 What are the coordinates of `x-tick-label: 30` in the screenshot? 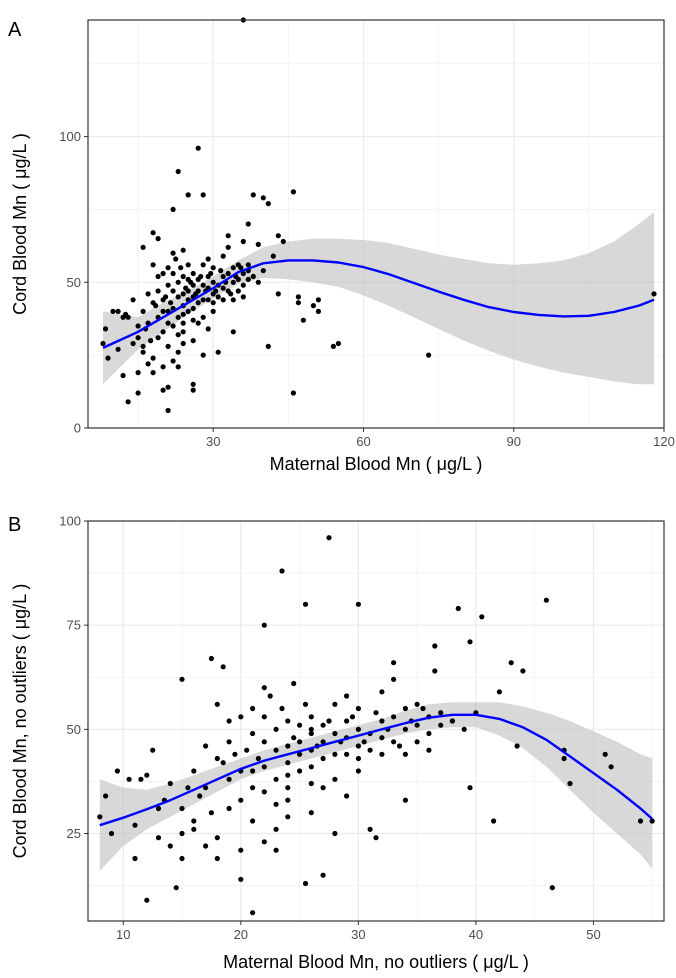 It's located at (358, 934).